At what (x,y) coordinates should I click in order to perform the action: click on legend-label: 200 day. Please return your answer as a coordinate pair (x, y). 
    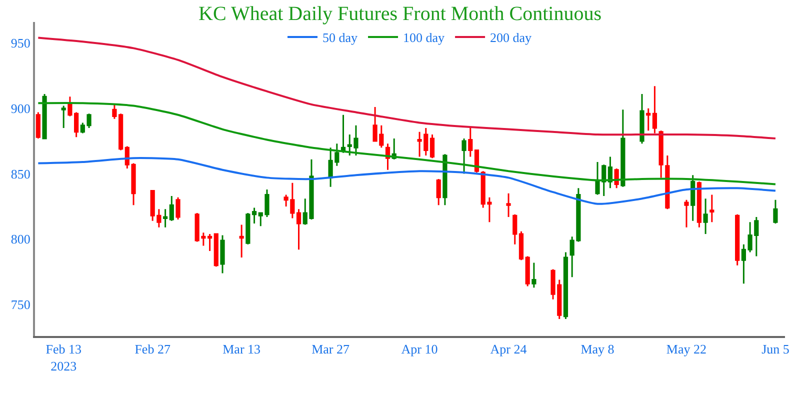
    Looking at the image, I should click on (511, 38).